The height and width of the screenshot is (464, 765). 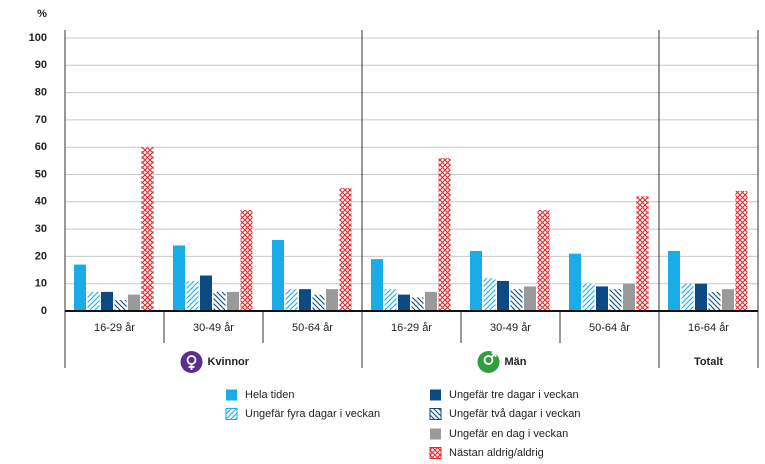 What do you see at coordinates (41, 256) in the screenshot?
I see `y-tick-label: 20` at bounding box center [41, 256].